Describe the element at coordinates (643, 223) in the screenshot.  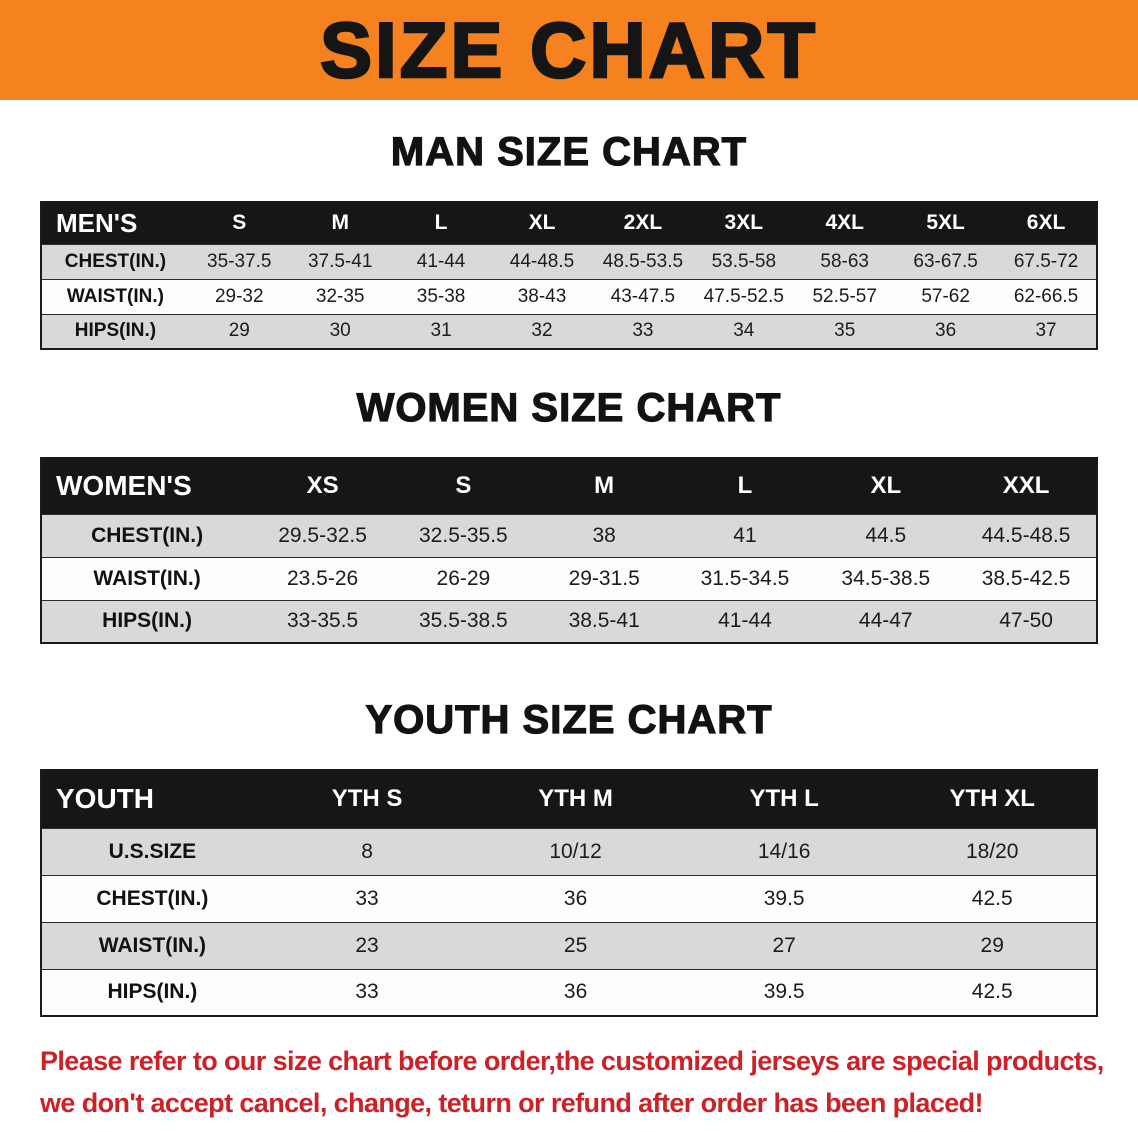
I see `size-column-header: 2XL` at that location.